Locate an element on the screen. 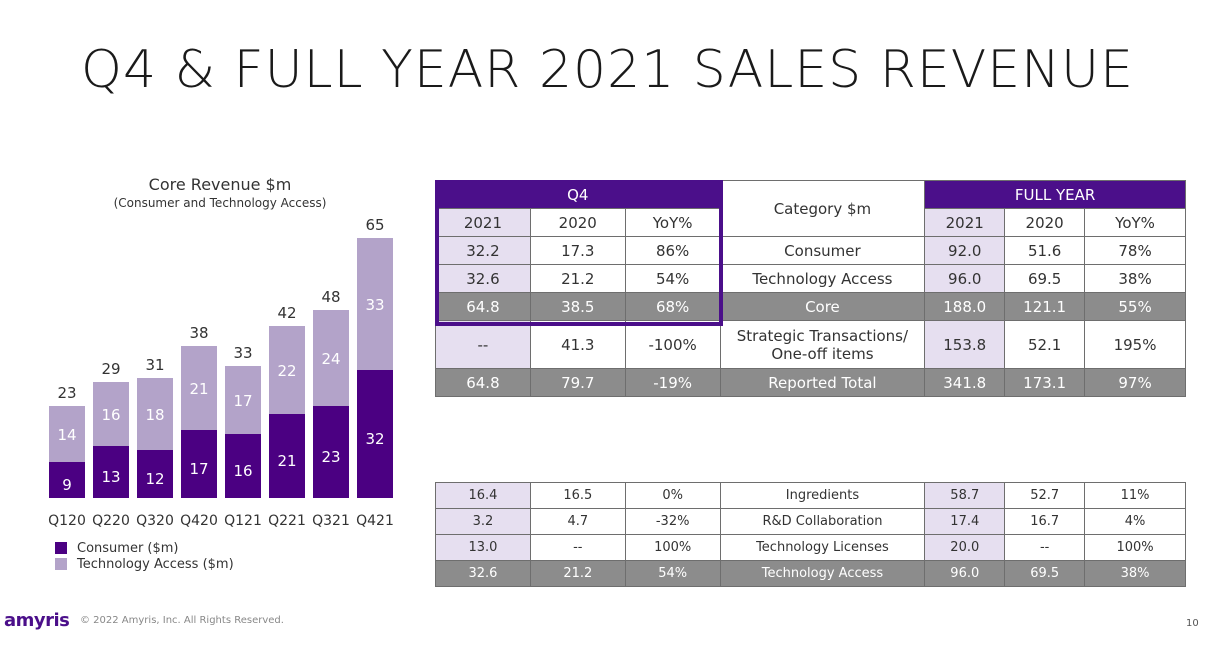 The width and height of the screenshot is (1215, 646). q4-col-yoy: YoY% is located at coordinates (672, 222).